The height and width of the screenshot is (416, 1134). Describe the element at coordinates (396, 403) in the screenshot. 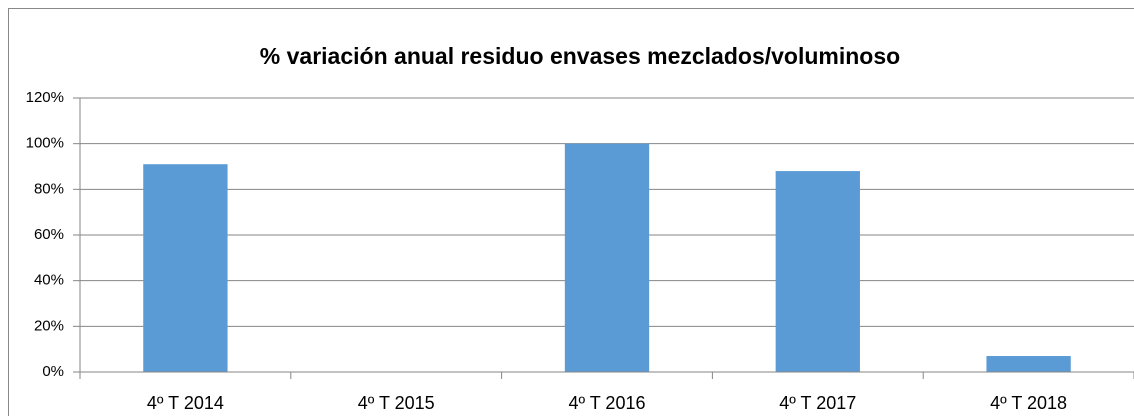

I see `x-tick-label: 4º T 2015` at that location.